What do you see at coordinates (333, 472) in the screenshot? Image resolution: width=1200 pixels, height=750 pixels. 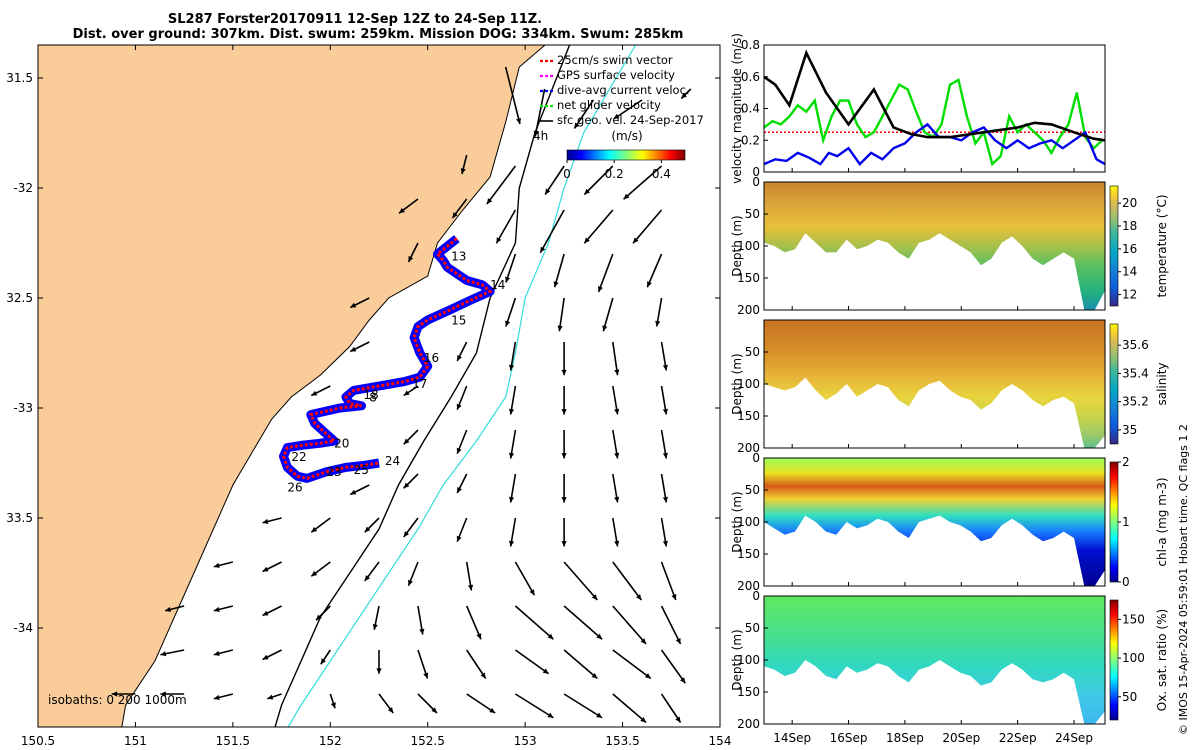 I see `day-label: 23` at bounding box center [333, 472].